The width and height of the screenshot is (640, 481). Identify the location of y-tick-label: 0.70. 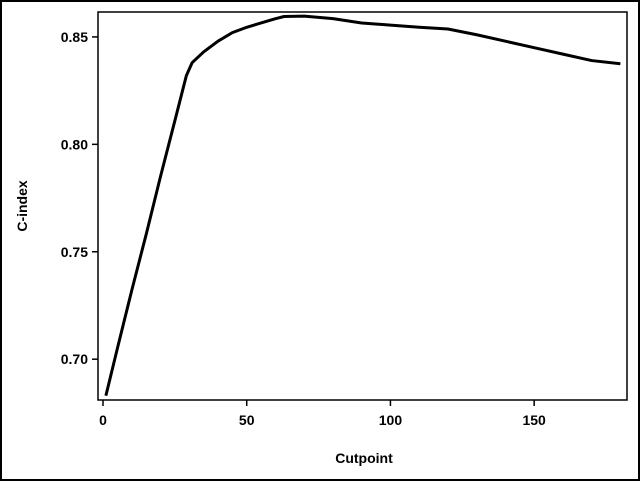
(74, 359).